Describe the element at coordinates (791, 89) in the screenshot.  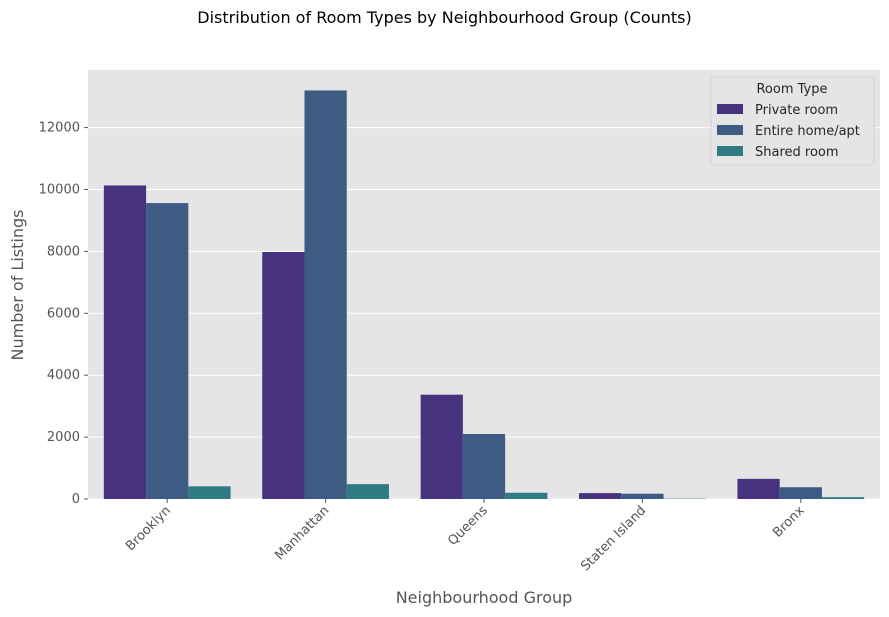
I see `legend-title: Room Type` at that location.